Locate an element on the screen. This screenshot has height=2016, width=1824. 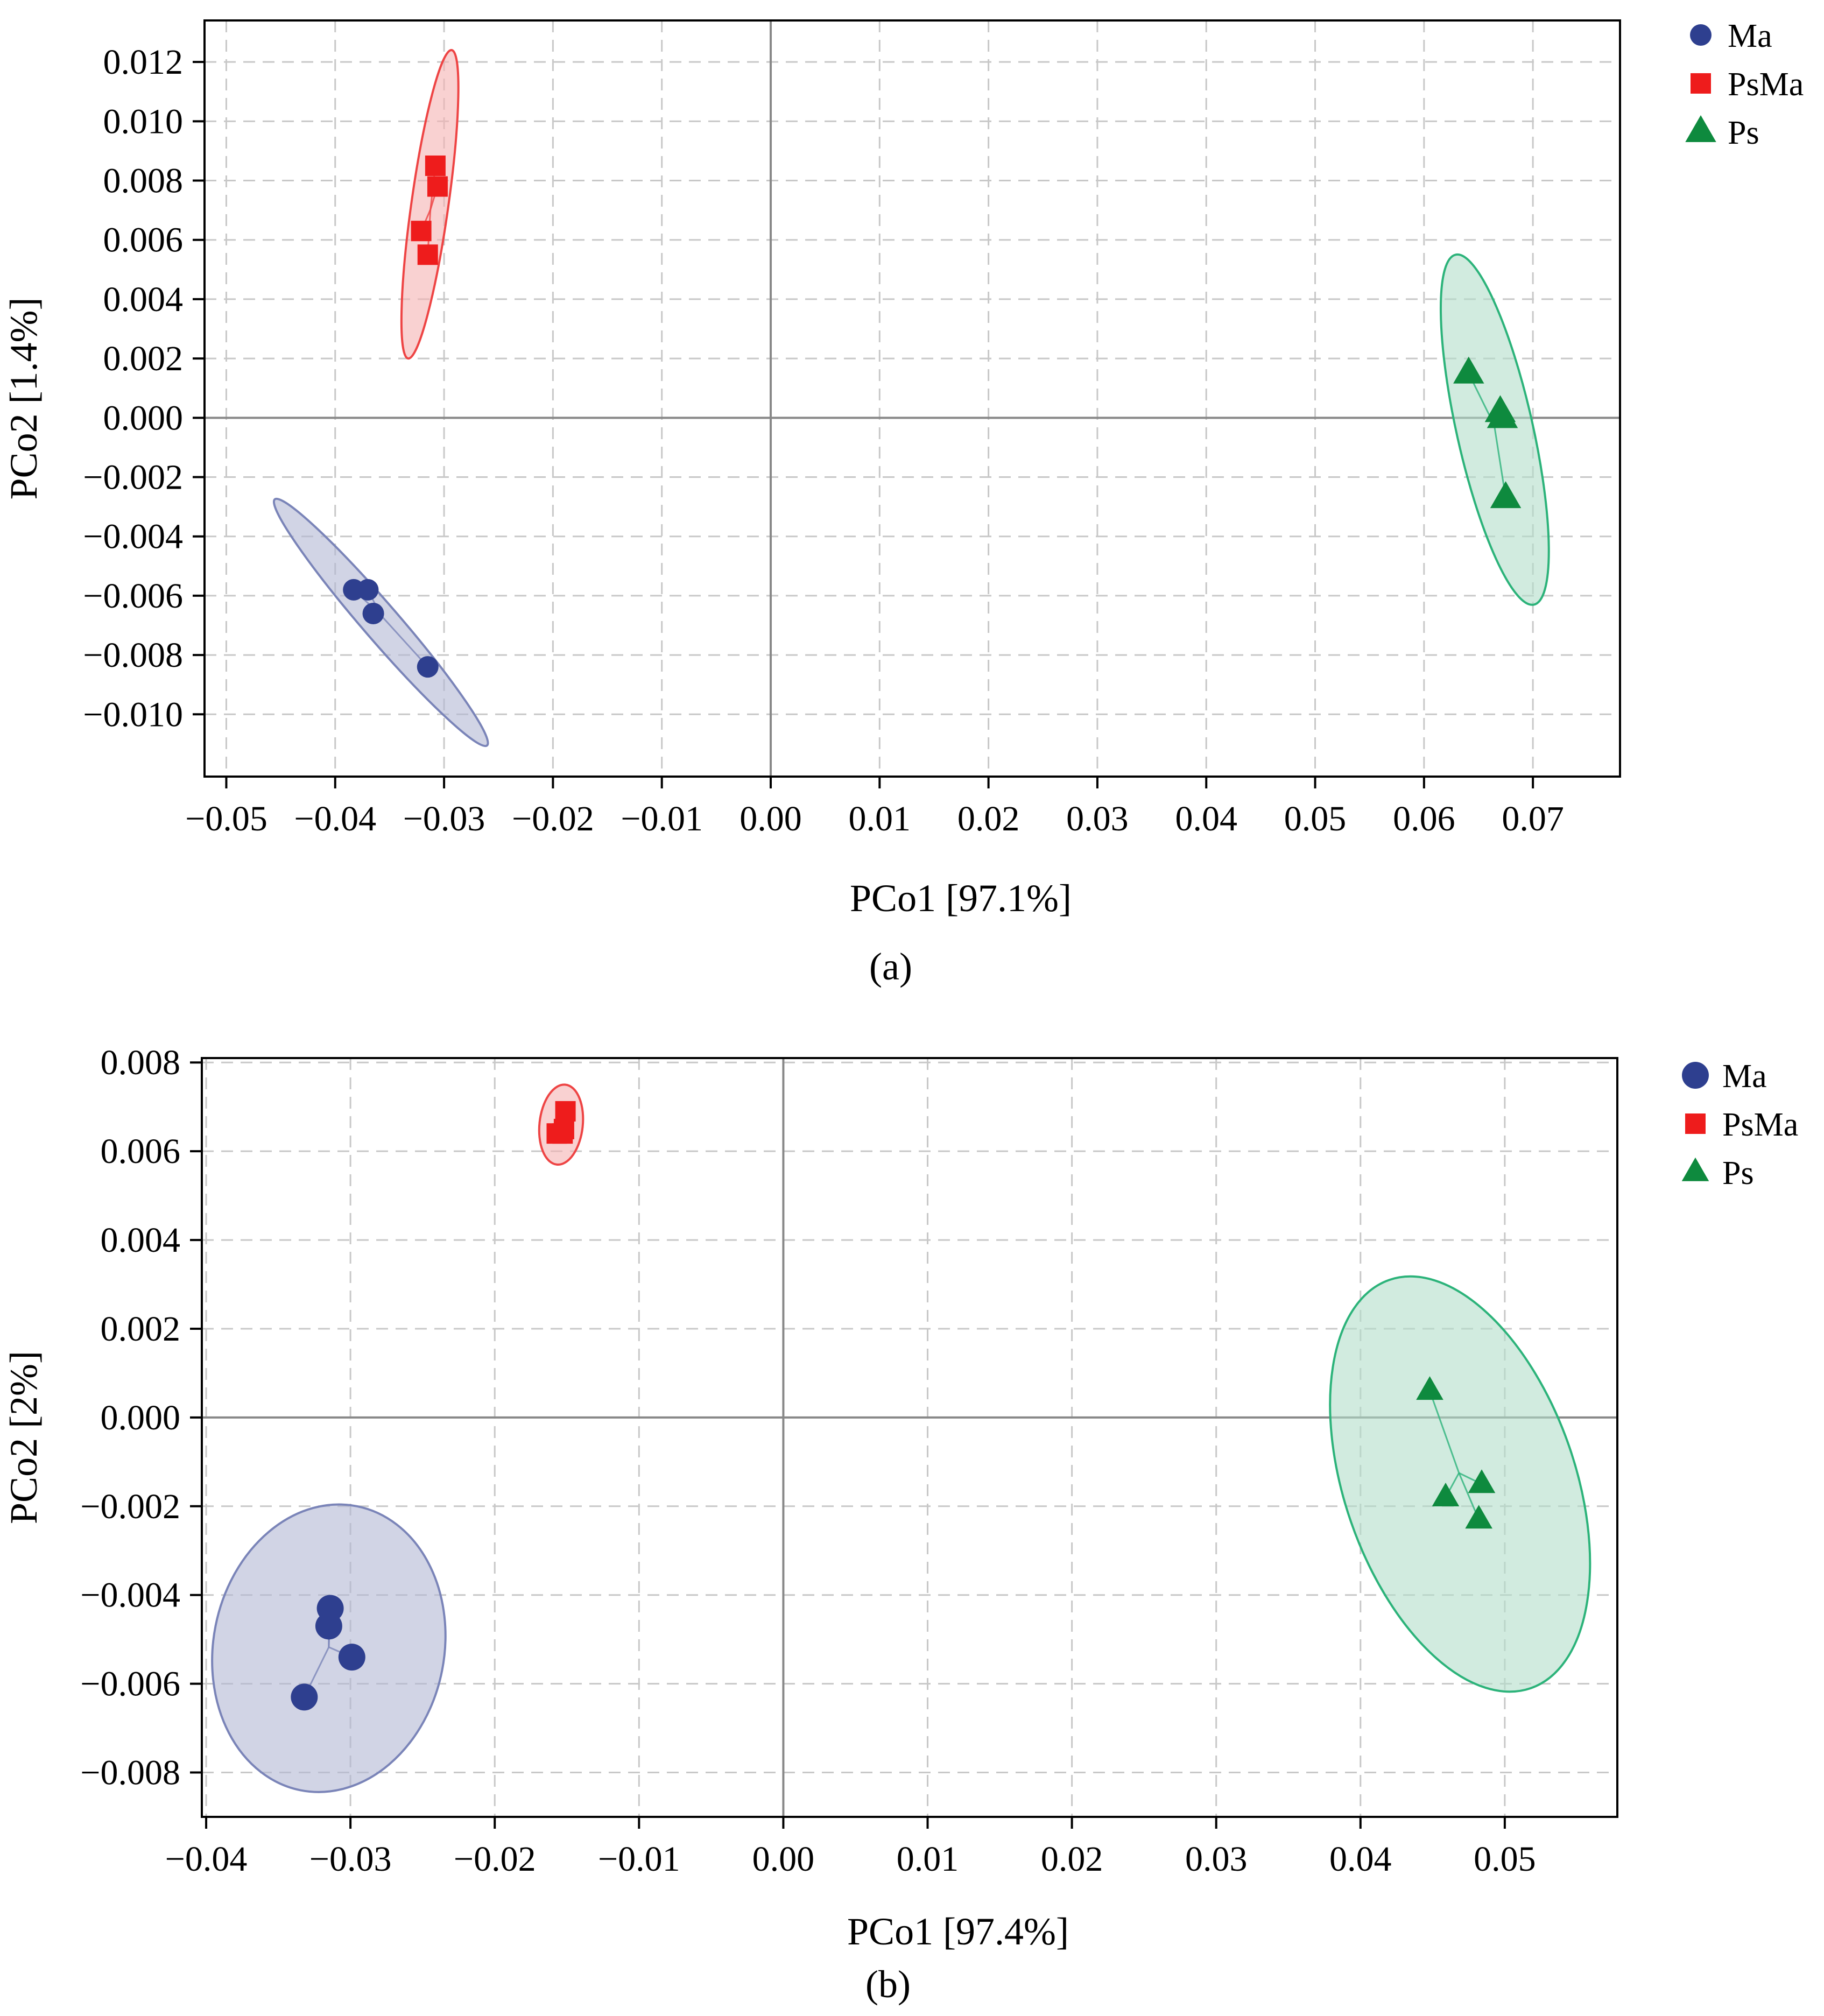
y-axis-title: PCo2 [2%] is located at coordinates (23, 1437).